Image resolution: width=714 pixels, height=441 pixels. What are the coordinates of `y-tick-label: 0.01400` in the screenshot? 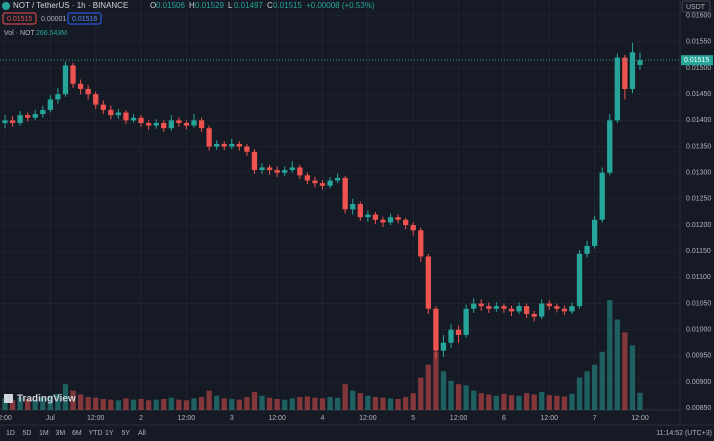 It's located at (698, 120).